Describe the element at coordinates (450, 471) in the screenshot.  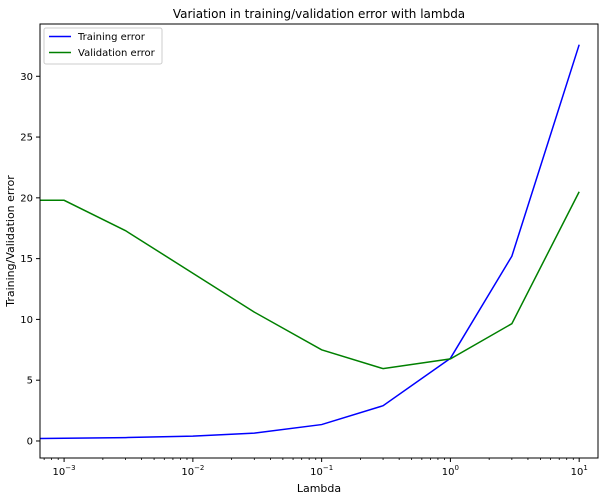
I see `x-tick-label: 10⁰` at that location.